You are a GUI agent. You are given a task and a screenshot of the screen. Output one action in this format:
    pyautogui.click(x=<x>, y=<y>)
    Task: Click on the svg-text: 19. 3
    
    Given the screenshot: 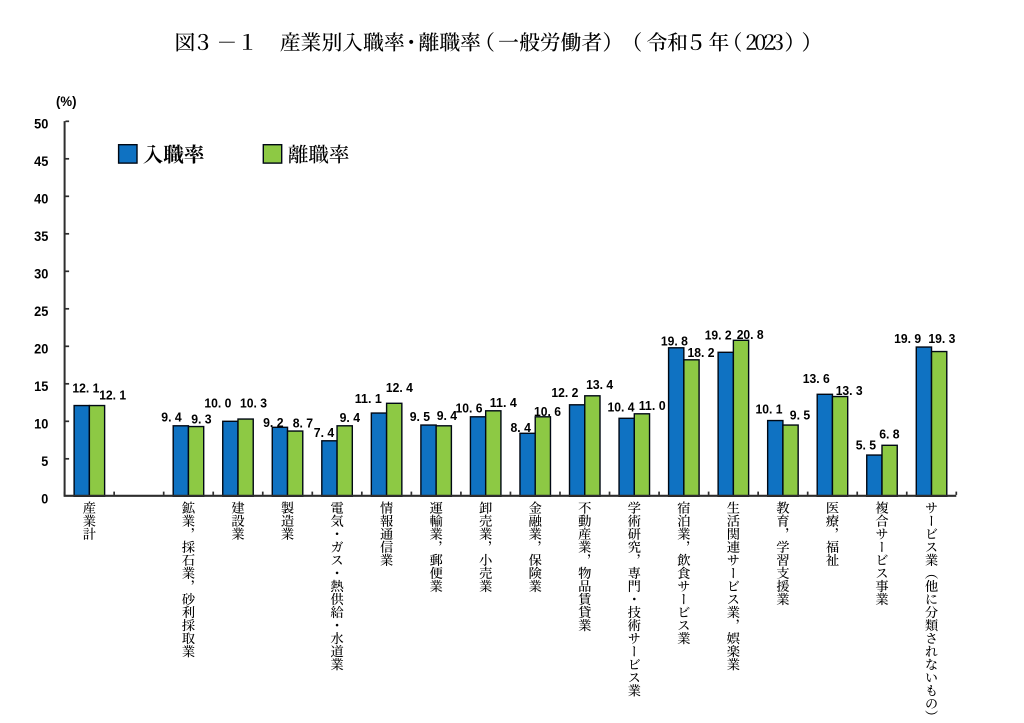 What is the action you would take?
    pyautogui.click(x=941, y=338)
    